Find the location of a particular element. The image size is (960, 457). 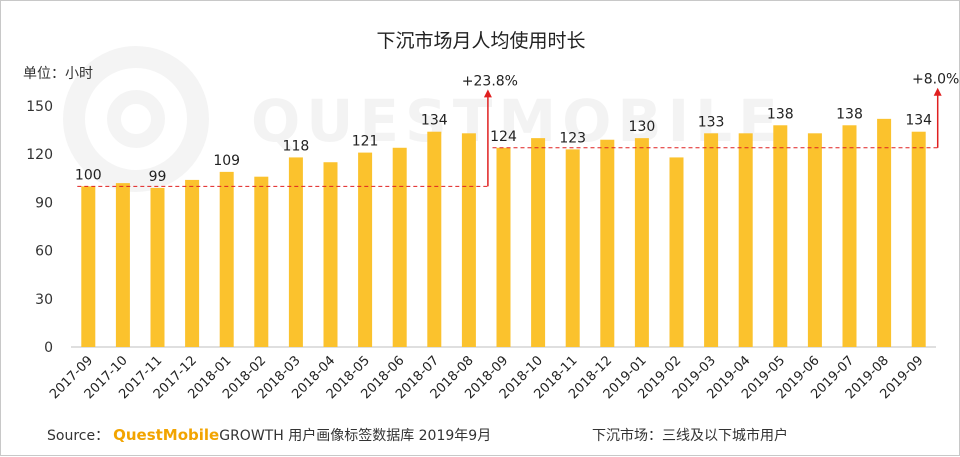

watermark-logo-icon is located at coordinates (136, 119).